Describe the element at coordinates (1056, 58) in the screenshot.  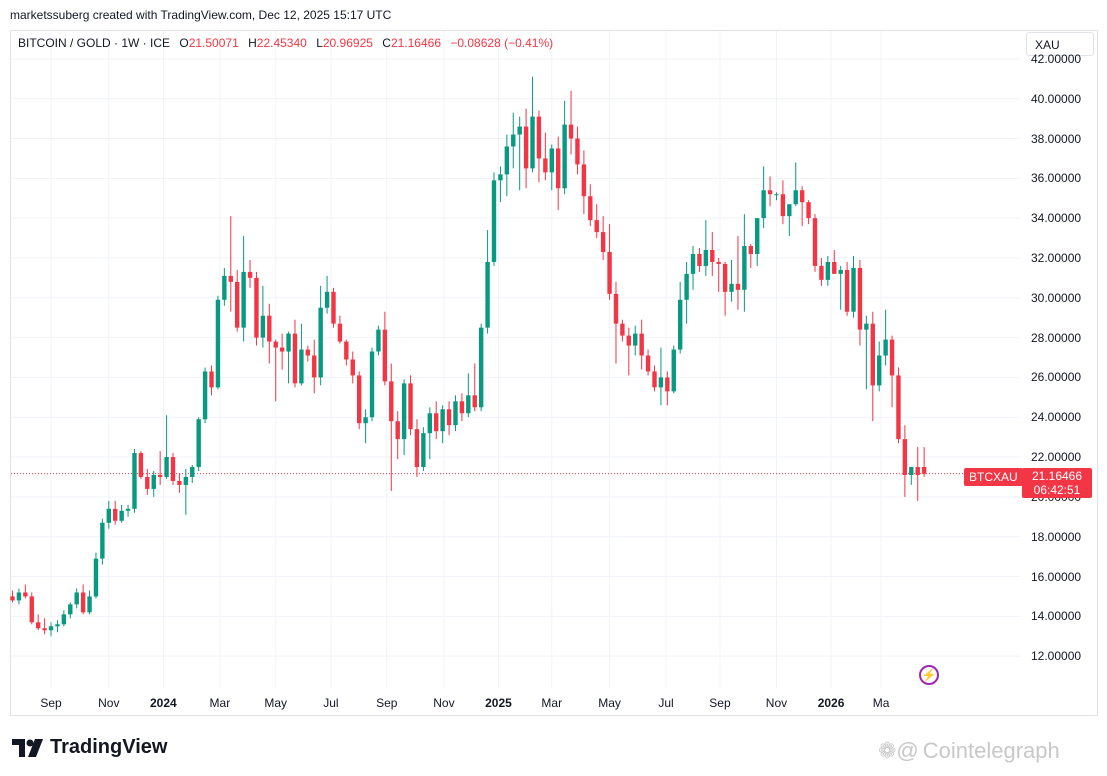
I see `y-tick-label: 42.00000` at that location.